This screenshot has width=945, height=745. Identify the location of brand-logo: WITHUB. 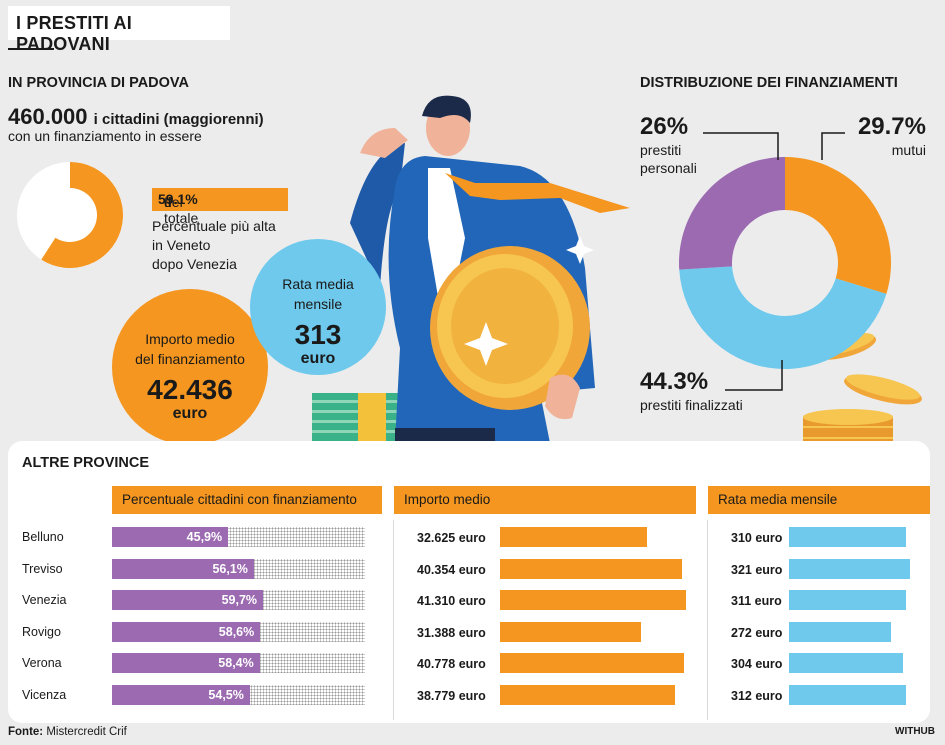
(915, 731).